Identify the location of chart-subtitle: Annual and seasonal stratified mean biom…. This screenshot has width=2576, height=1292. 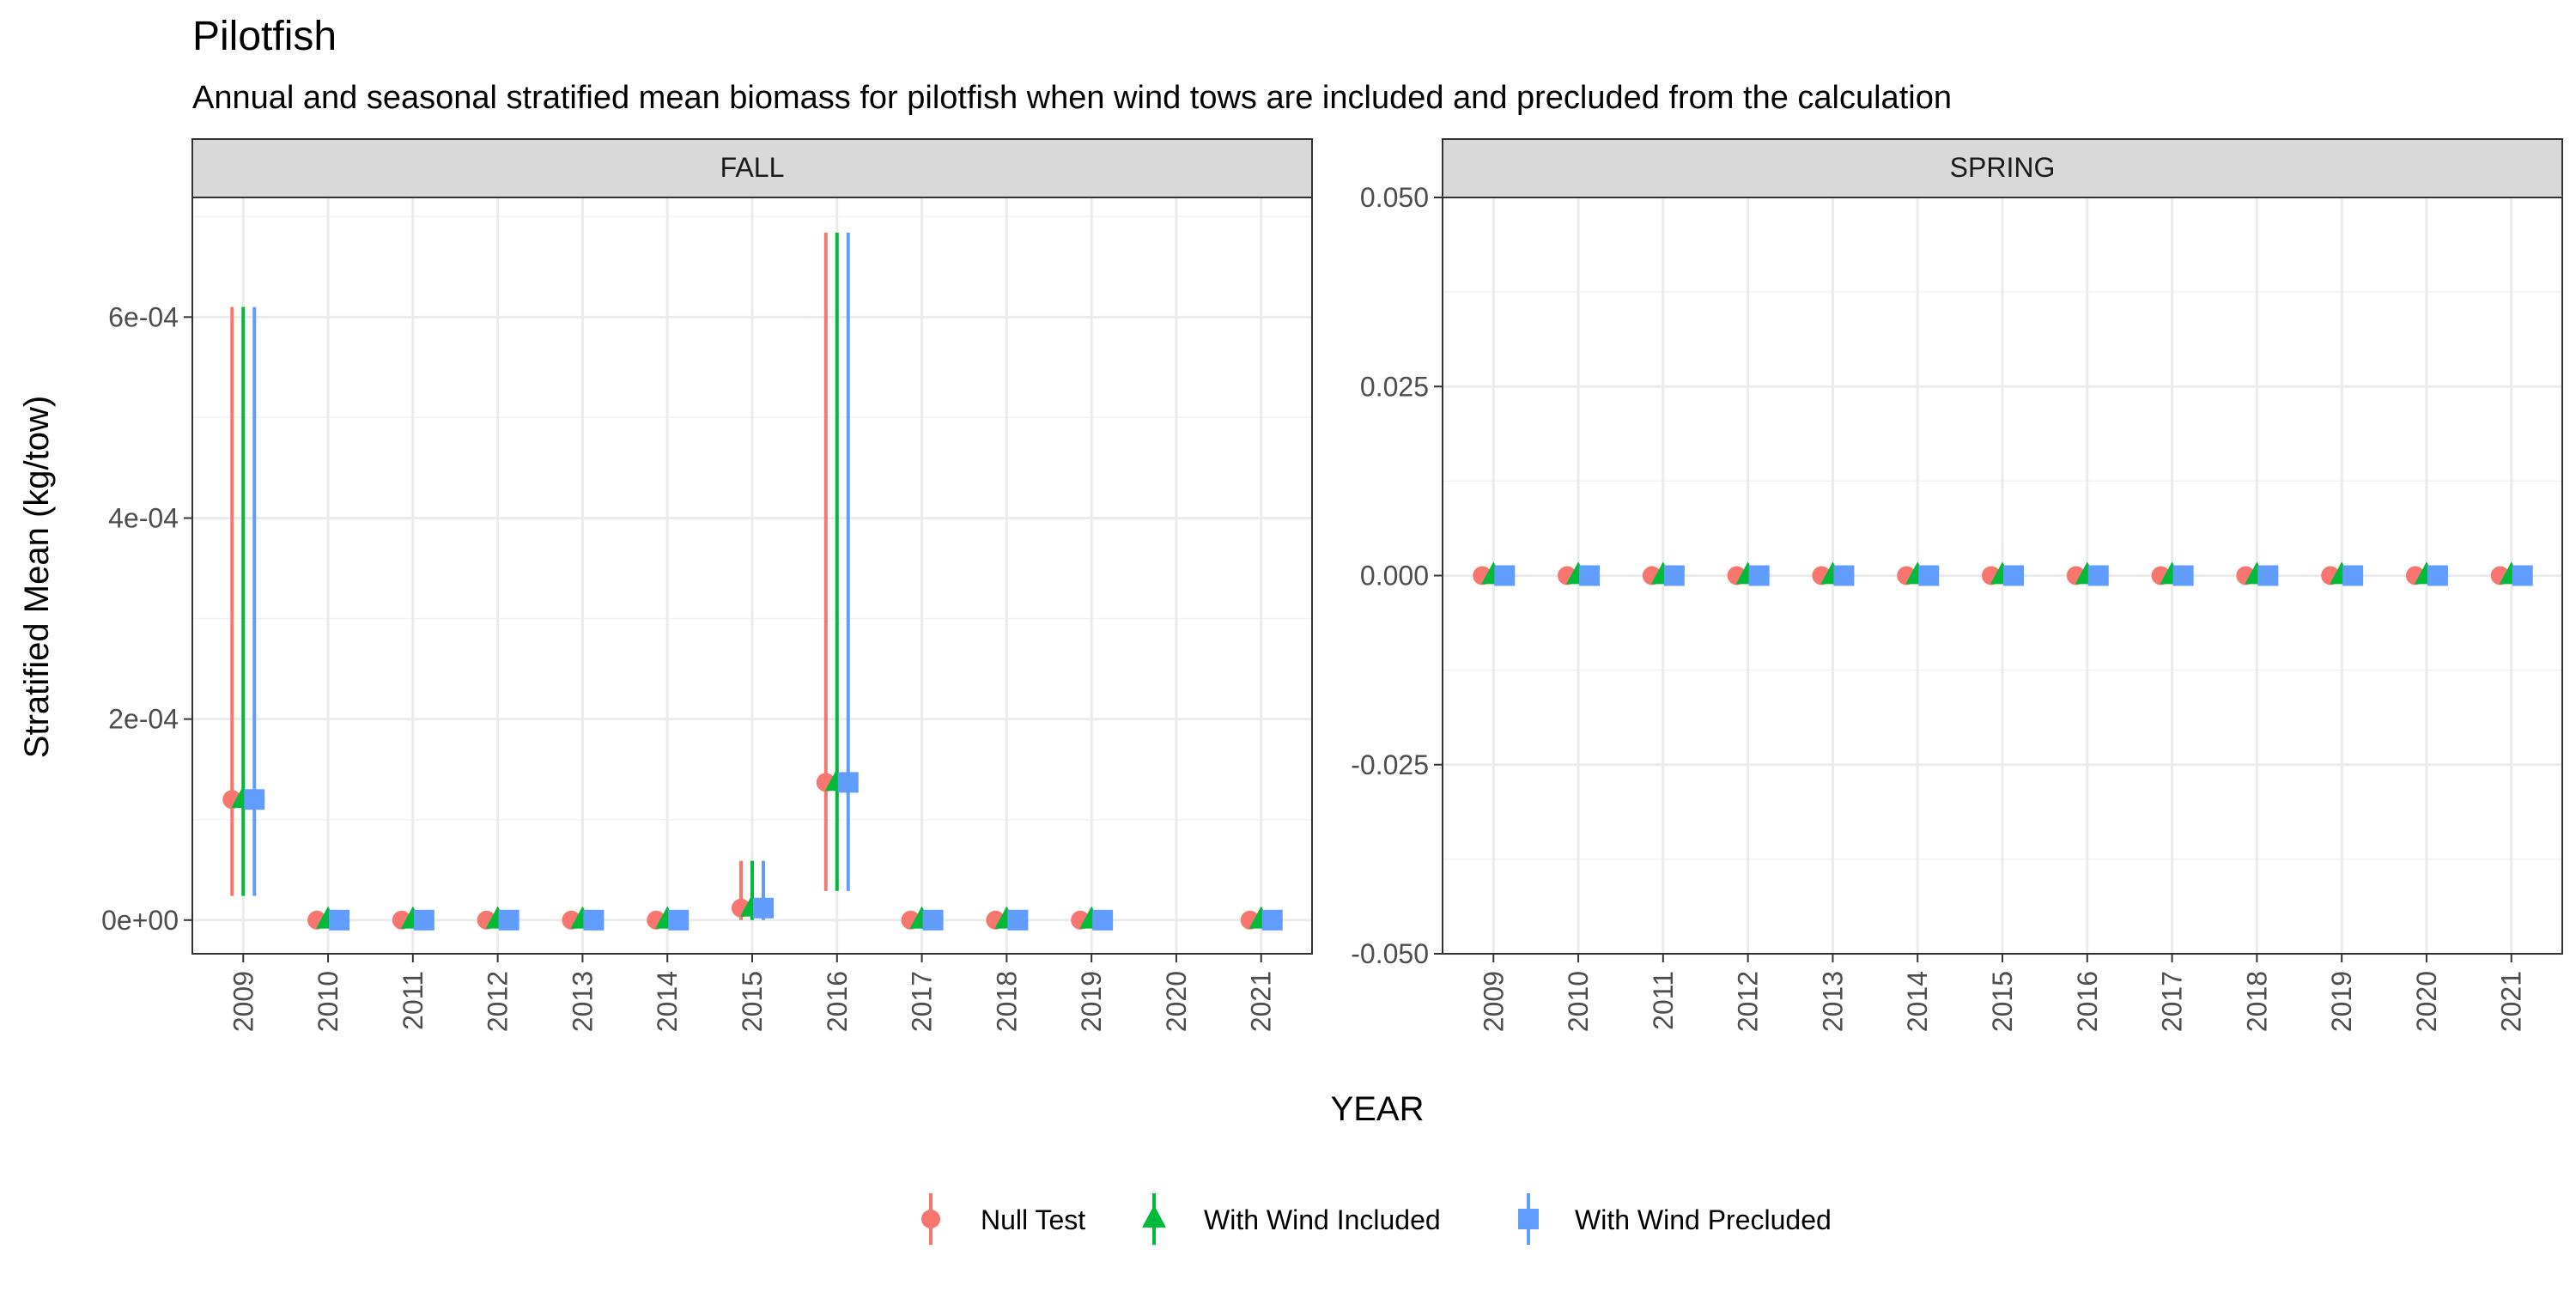
(1072, 98).